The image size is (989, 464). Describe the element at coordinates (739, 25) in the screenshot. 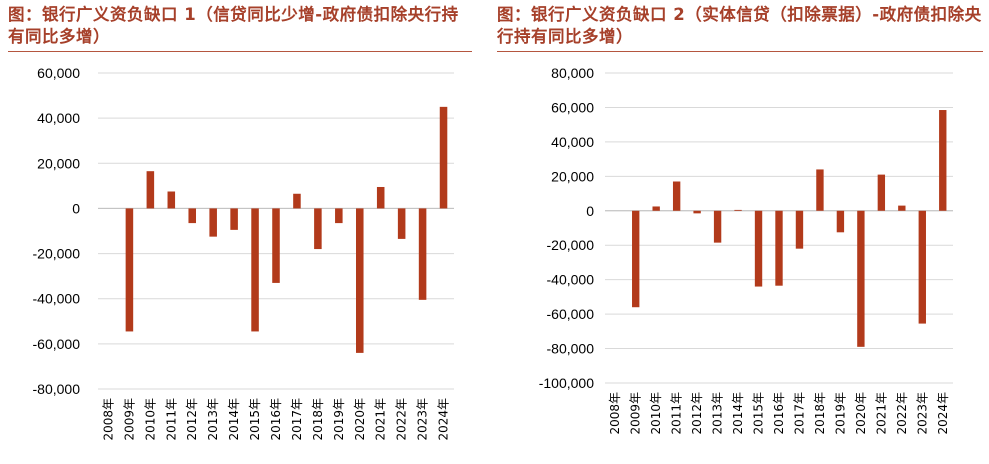

I see `chart-title-2: 图：银行广义资负缺口 2（实体信贷（扣除票据）-政府债扣除央行持有同比多增）` at that location.